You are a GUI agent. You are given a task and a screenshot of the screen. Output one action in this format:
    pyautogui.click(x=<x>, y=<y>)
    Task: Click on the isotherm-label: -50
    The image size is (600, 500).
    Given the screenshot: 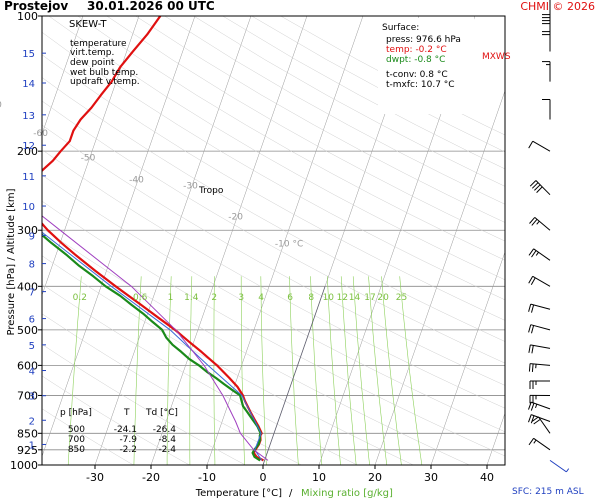 What is the action you would take?
    pyautogui.click(x=88, y=159)
    